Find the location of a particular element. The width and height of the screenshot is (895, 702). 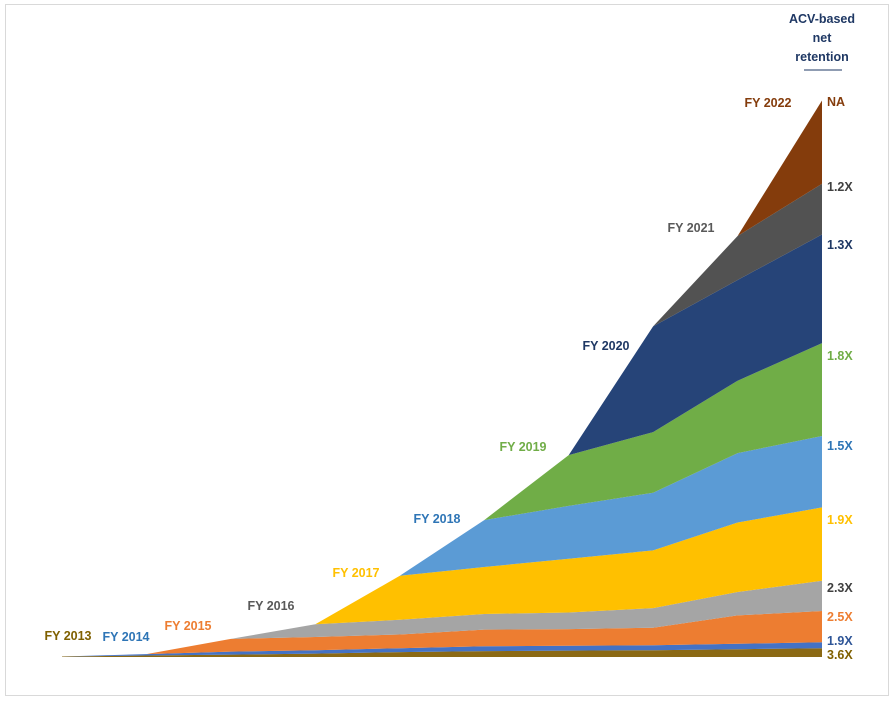

cohort-label-fy-2013: FY 2013 is located at coordinates (67, 636).